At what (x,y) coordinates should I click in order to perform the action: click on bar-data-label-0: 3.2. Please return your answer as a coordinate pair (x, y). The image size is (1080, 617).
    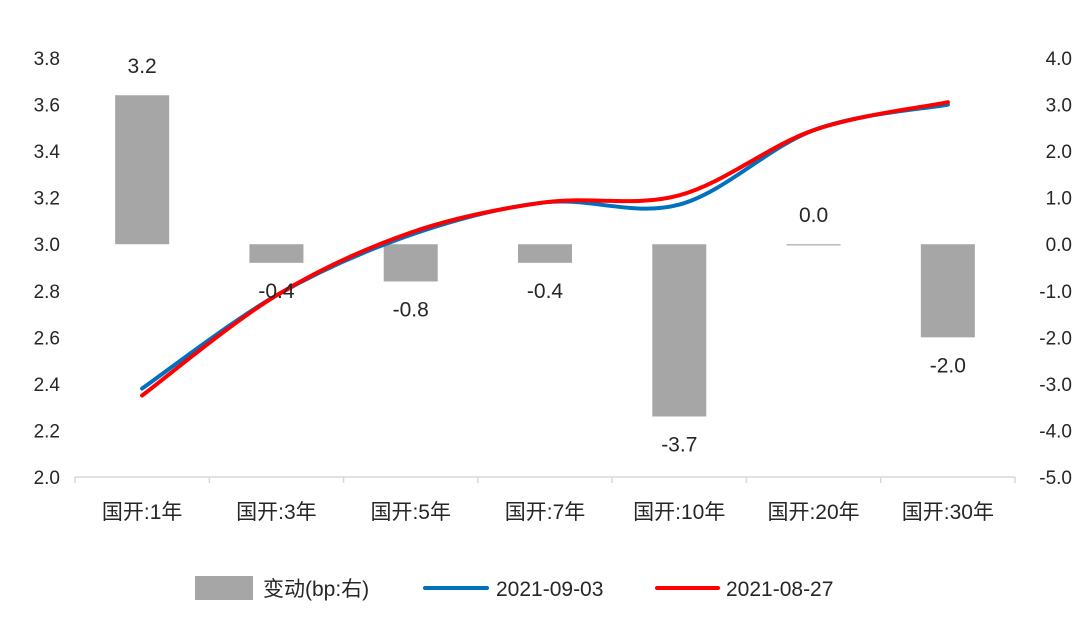
    Looking at the image, I should click on (142, 66).